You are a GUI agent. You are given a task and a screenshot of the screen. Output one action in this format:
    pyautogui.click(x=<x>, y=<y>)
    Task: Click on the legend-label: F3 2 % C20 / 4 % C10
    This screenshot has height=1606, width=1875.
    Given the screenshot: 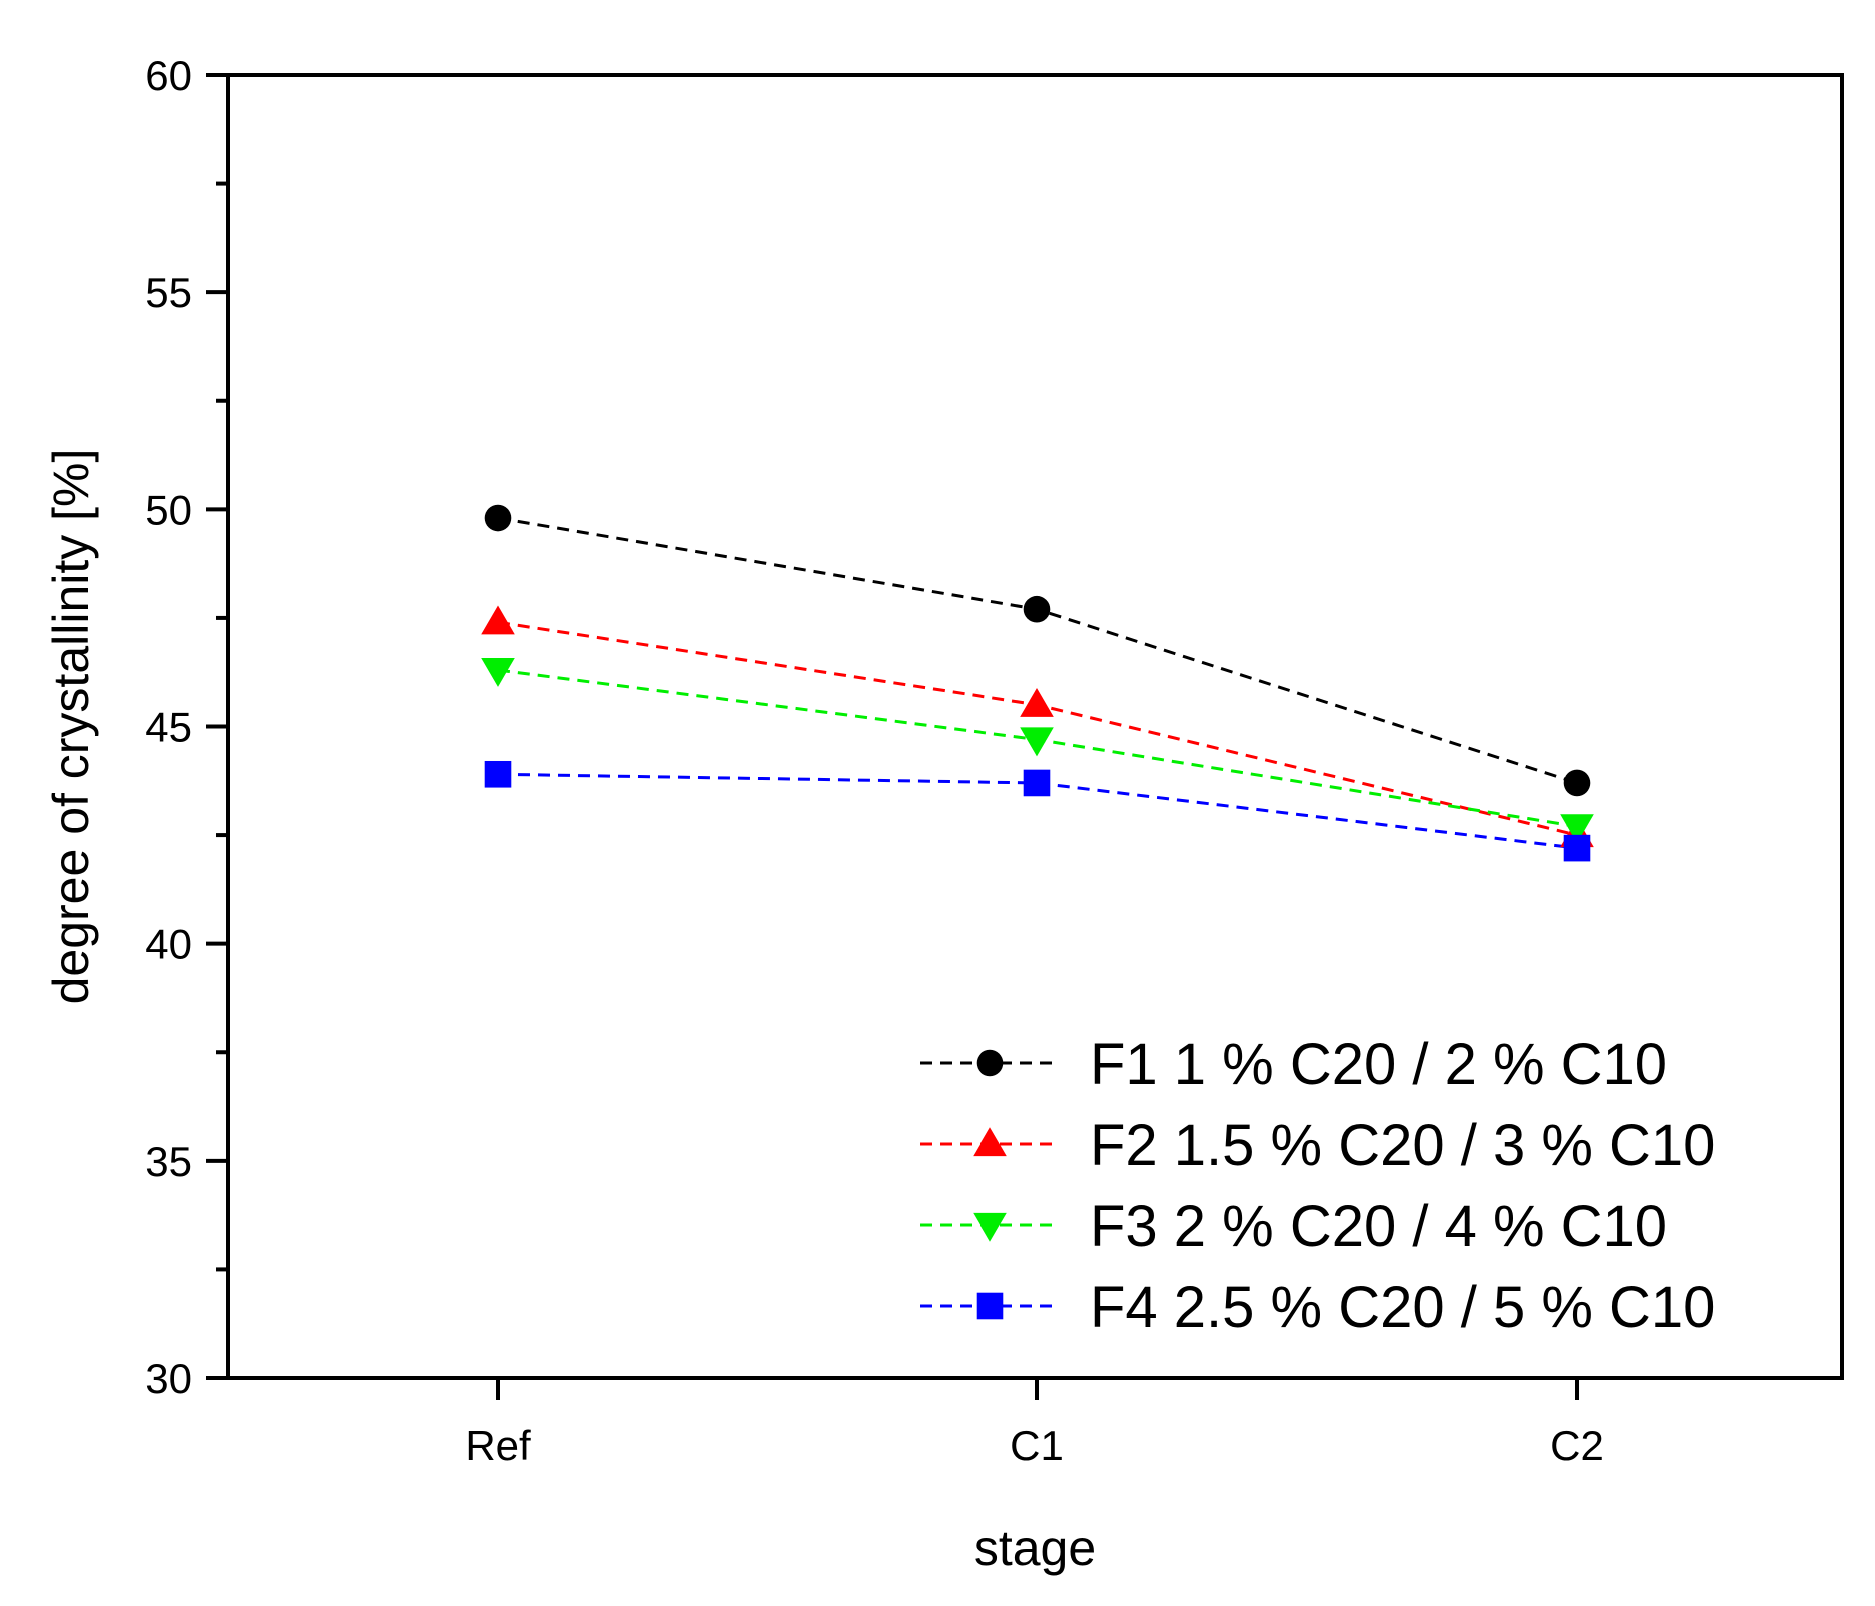 What is the action you would take?
    pyautogui.click(x=1378, y=1226)
    